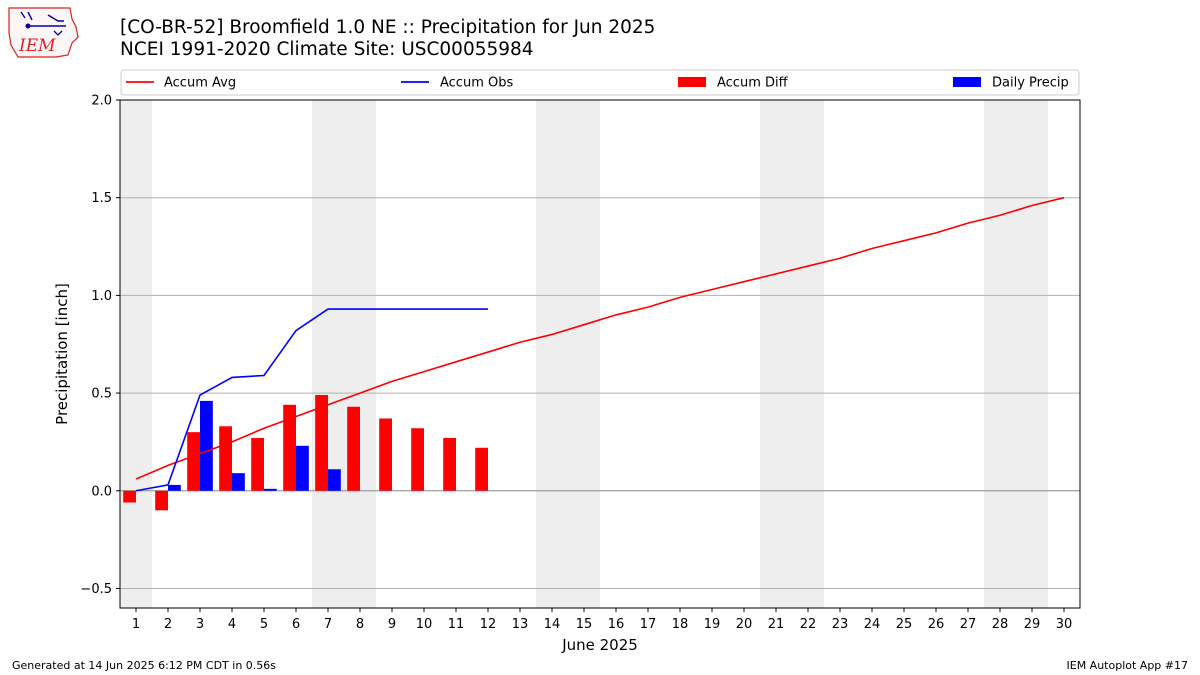 The width and height of the screenshot is (1200, 675). Describe the element at coordinates (648, 624) in the screenshot. I see `x-tick-label: 17` at that location.